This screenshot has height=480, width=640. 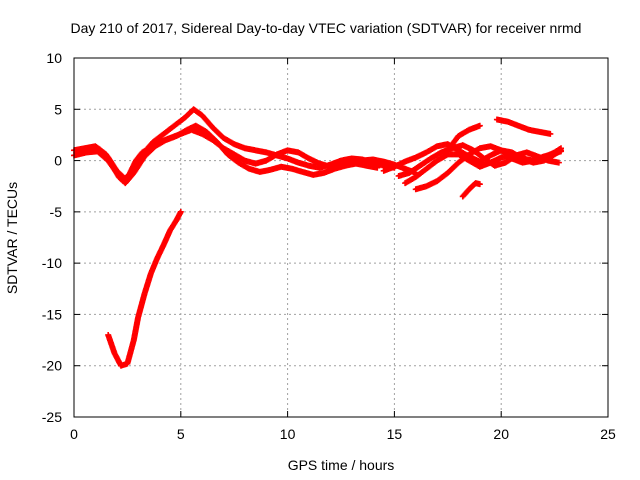 What do you see at coordinates (12, 238) in the screenshot?
I see `y-axis-label: SDTVAR / TECUs` at bounding box center [12, 238].